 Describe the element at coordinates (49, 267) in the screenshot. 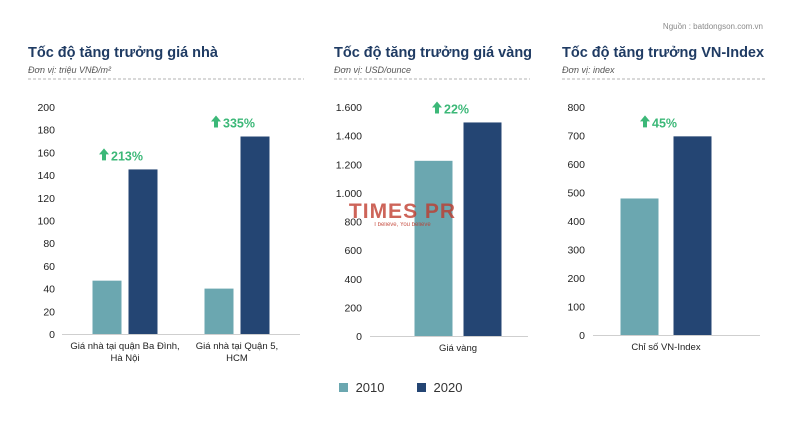

I see `chart1-ytick-label: 60` at that location.